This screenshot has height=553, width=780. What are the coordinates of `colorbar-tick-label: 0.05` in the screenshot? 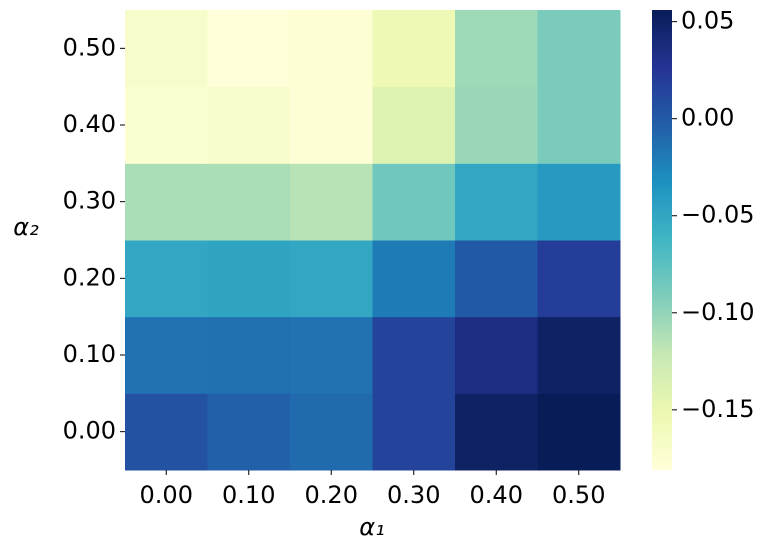 It's located at (707, 21).